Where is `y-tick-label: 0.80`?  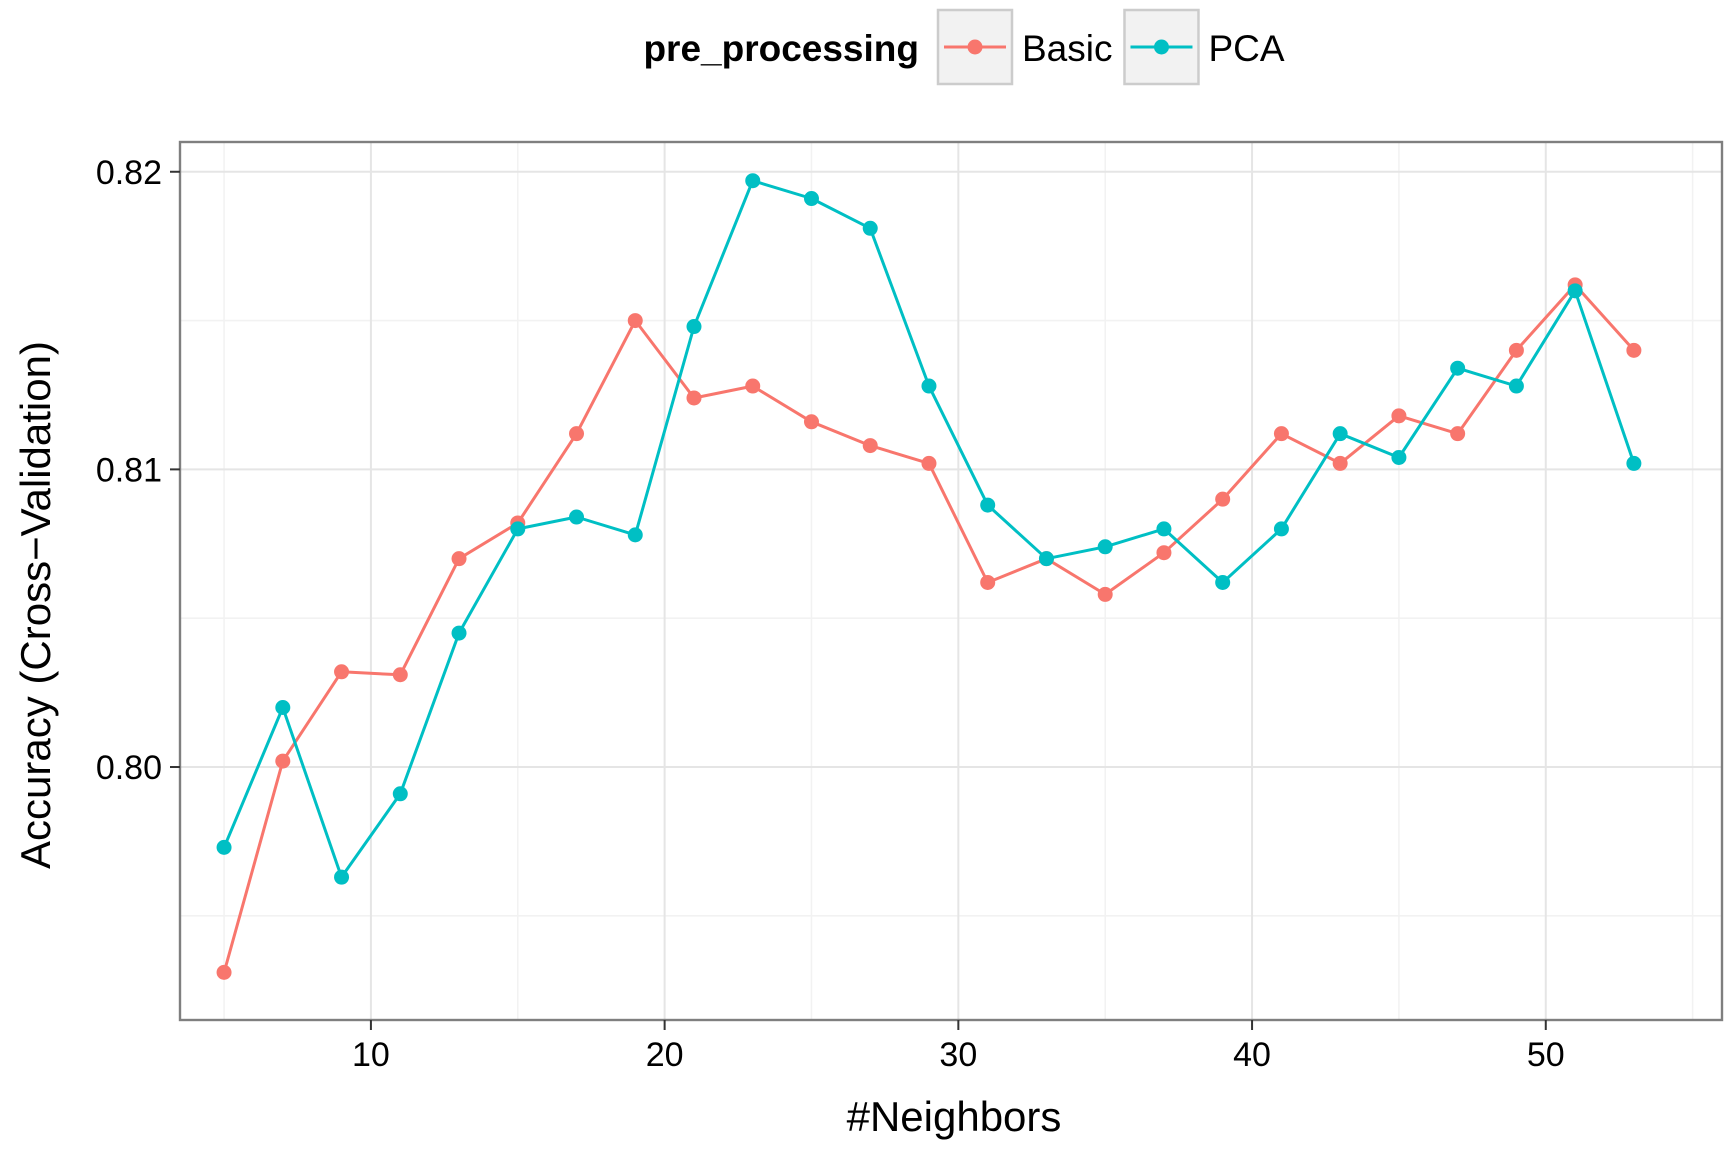
y-tick-label: 0.80 is located at coordinates (129, 768).